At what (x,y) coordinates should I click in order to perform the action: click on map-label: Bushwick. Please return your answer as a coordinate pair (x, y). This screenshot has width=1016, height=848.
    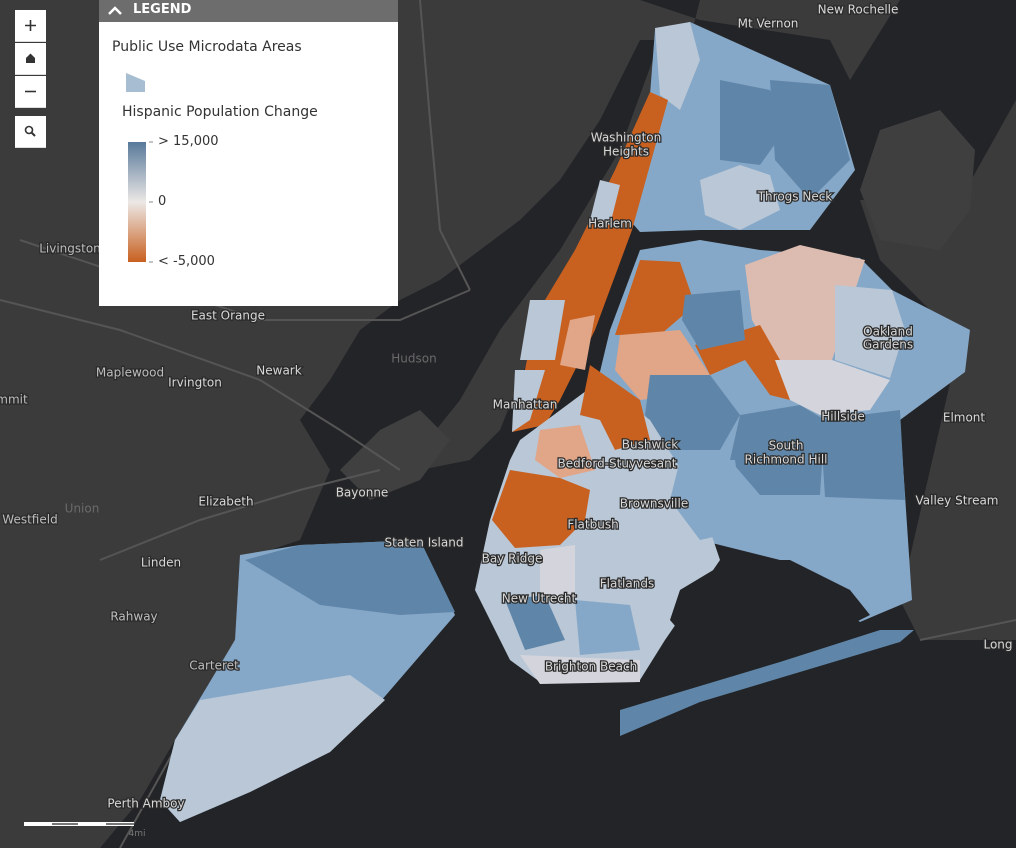
    Looking at the image, I should click on (650, 445).